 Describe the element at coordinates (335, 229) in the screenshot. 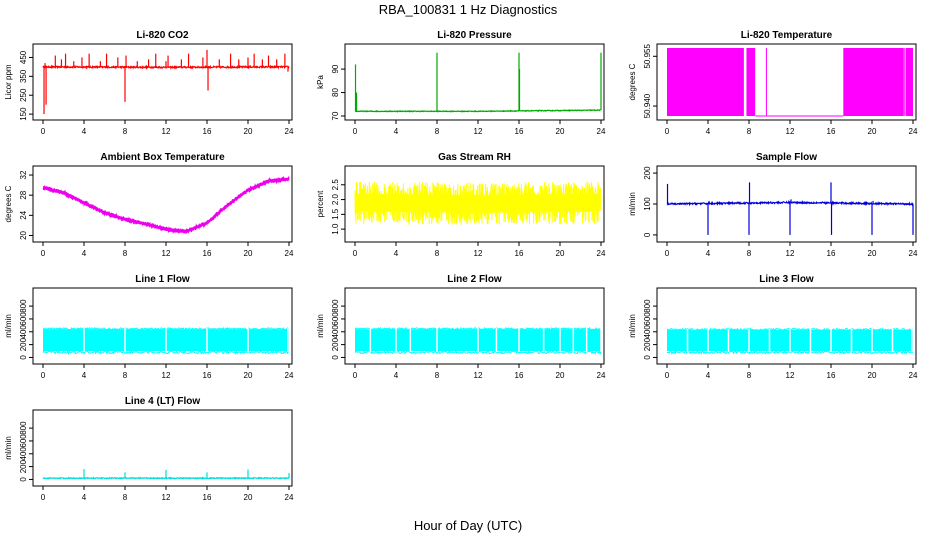

I see `y-tick-label: 1.0` at that location.